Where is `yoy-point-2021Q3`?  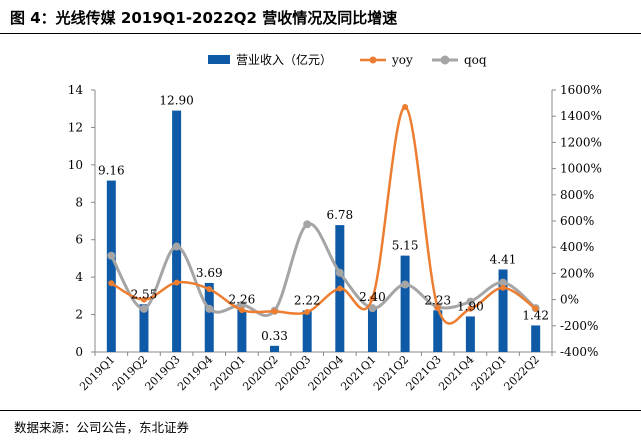
yoy-point-2021Q3 is located at coordinates (437, 307).